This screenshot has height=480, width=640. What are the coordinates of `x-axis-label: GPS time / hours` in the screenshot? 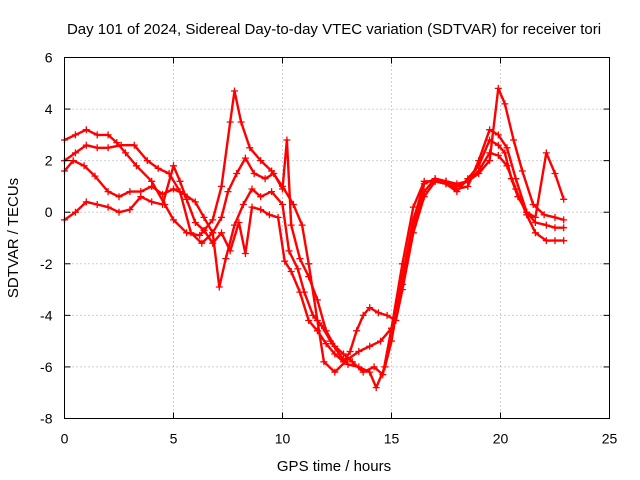 It's located at (334, 466).